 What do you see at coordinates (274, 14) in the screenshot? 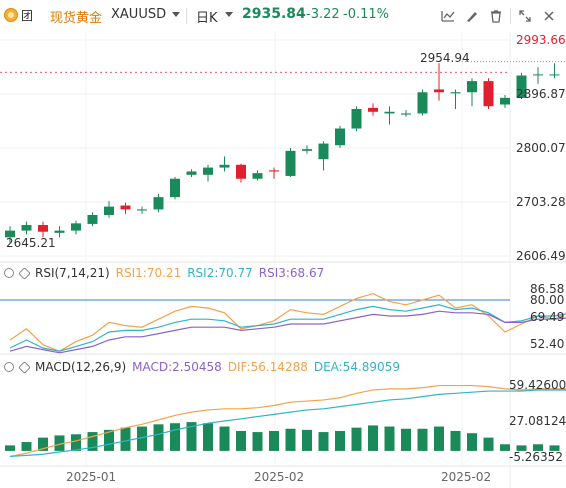
I see `last-price: 2935.84` at bounding box center [274, 14].